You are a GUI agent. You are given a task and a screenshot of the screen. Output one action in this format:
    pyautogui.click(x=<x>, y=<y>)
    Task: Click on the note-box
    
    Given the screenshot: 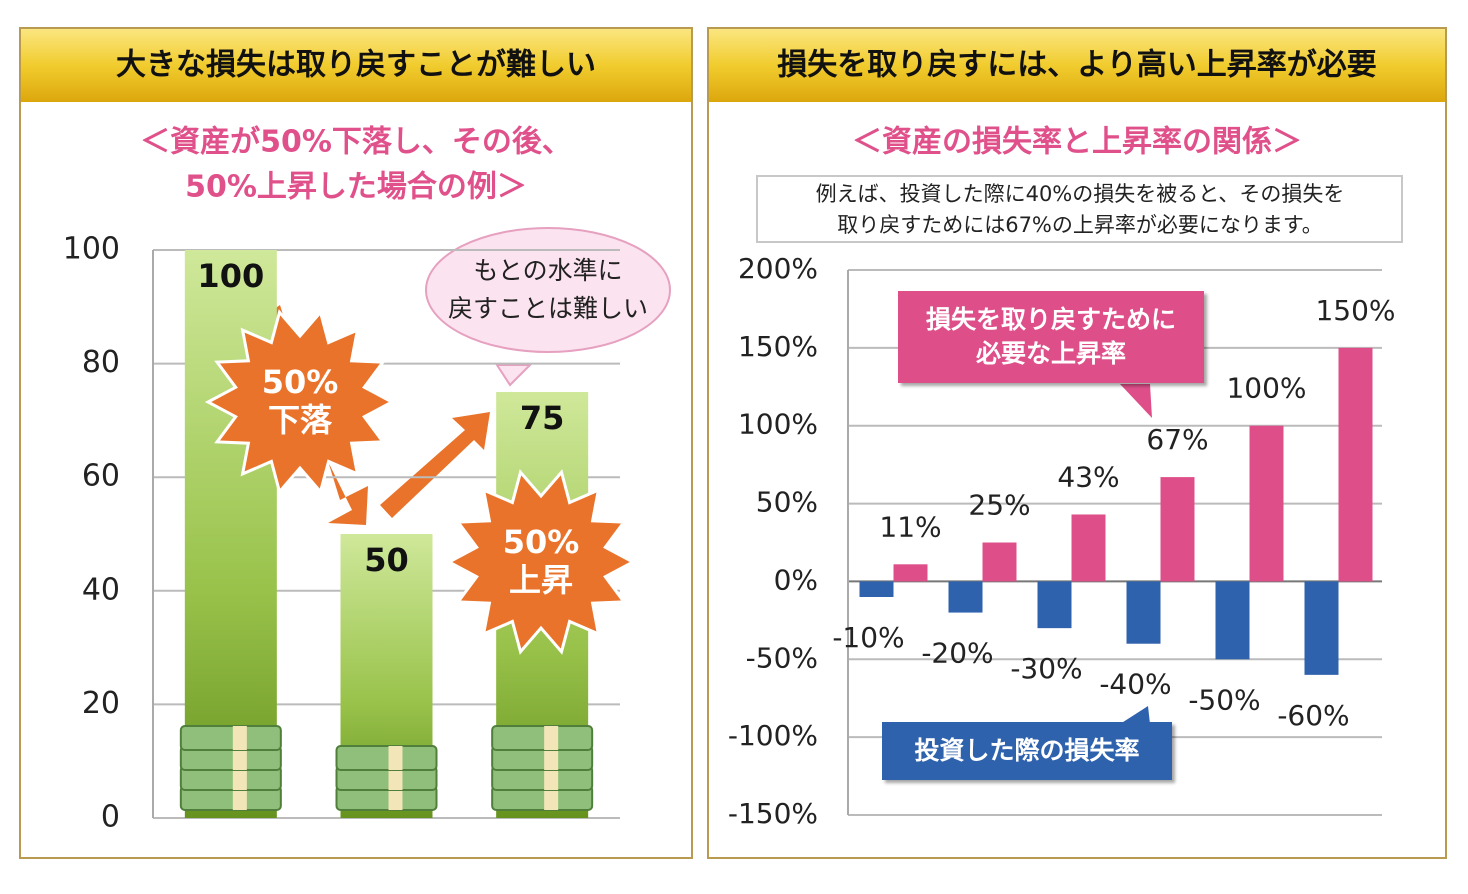 What is the action you would take?
    pyautogui.click(x=1079, y=209)
    